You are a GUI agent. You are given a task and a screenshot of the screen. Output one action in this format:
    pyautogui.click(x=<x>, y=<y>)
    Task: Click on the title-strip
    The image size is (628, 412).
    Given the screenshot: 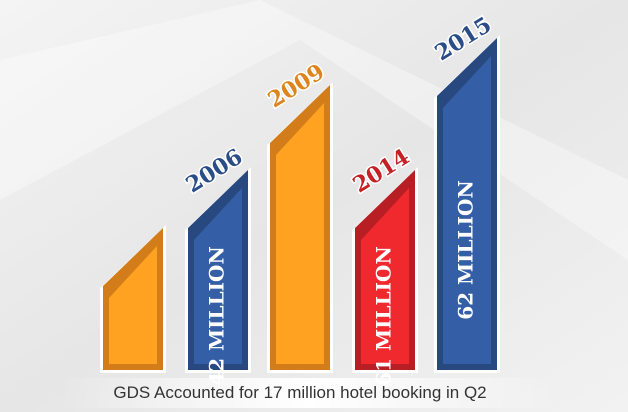 What is the action you would take?
    pyautogui.click(x=310, y=393)
    